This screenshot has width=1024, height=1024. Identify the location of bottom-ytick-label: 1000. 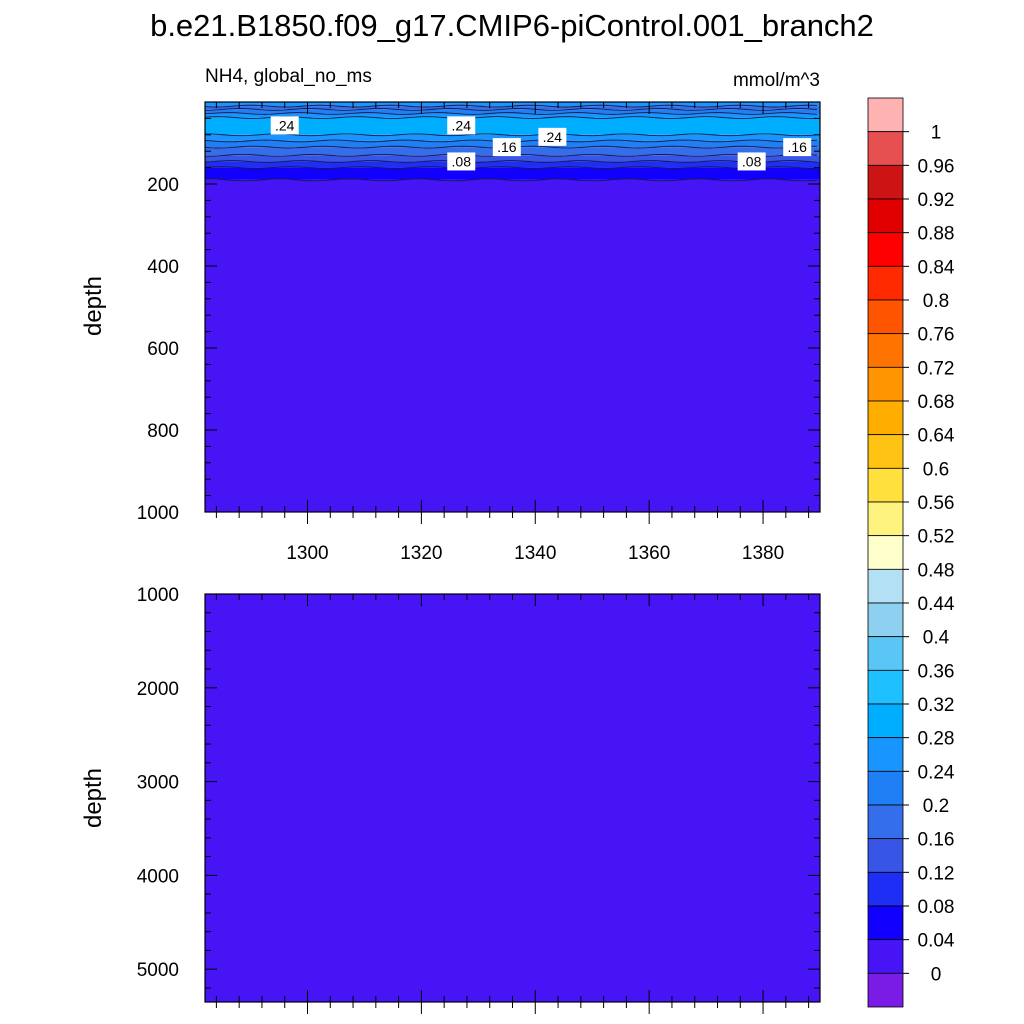
(158, 595).